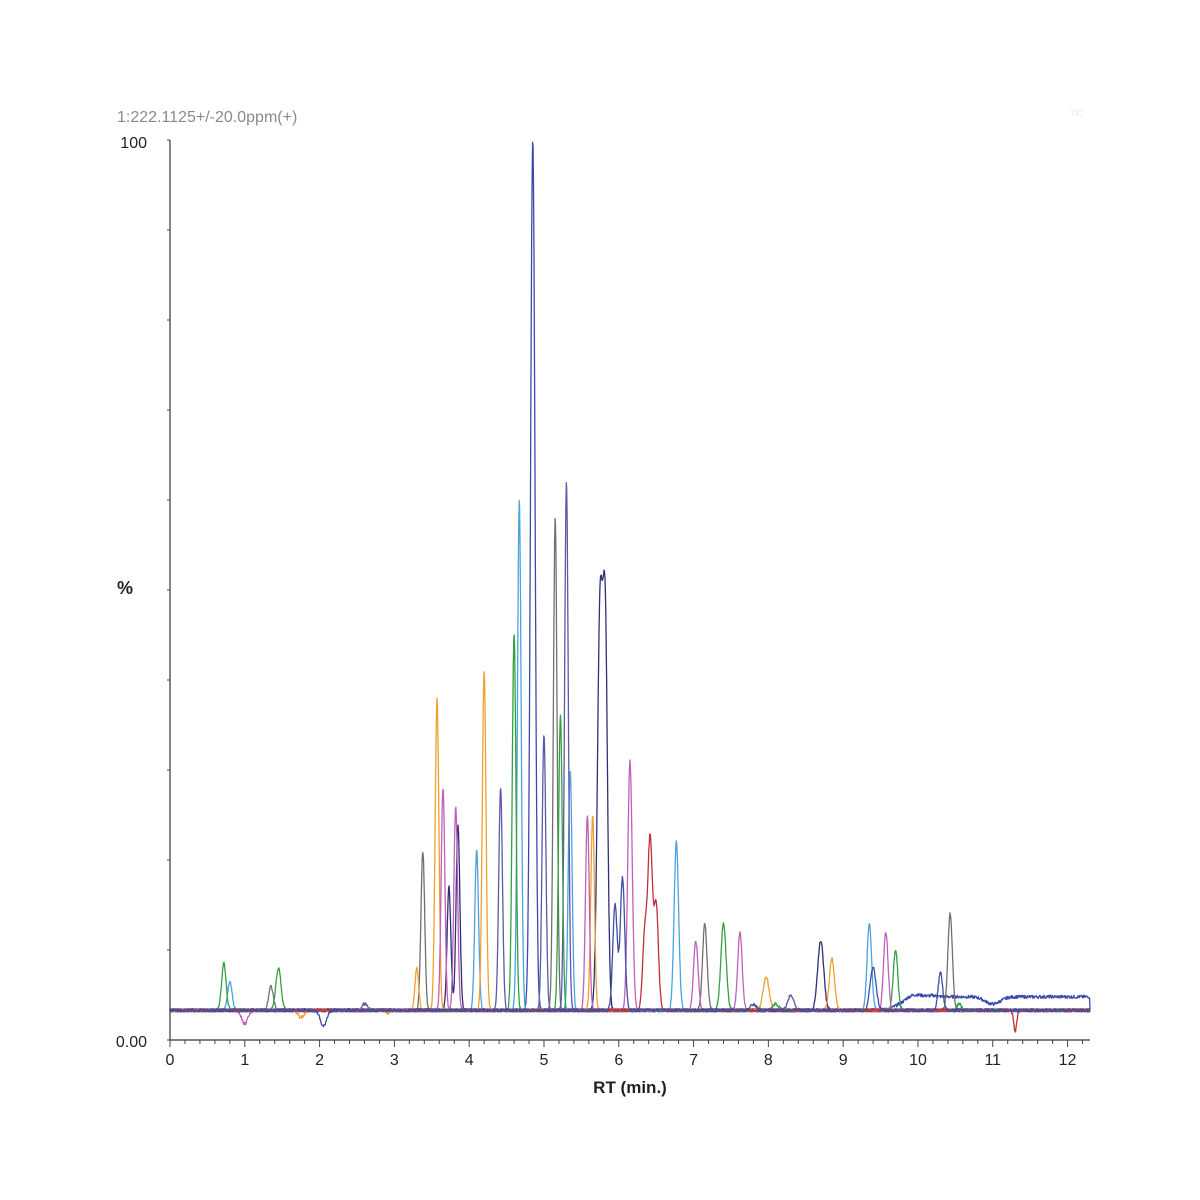 The image size is (1200, 1200). I want to click on x-tick-label: 10, so click(918, 1060).